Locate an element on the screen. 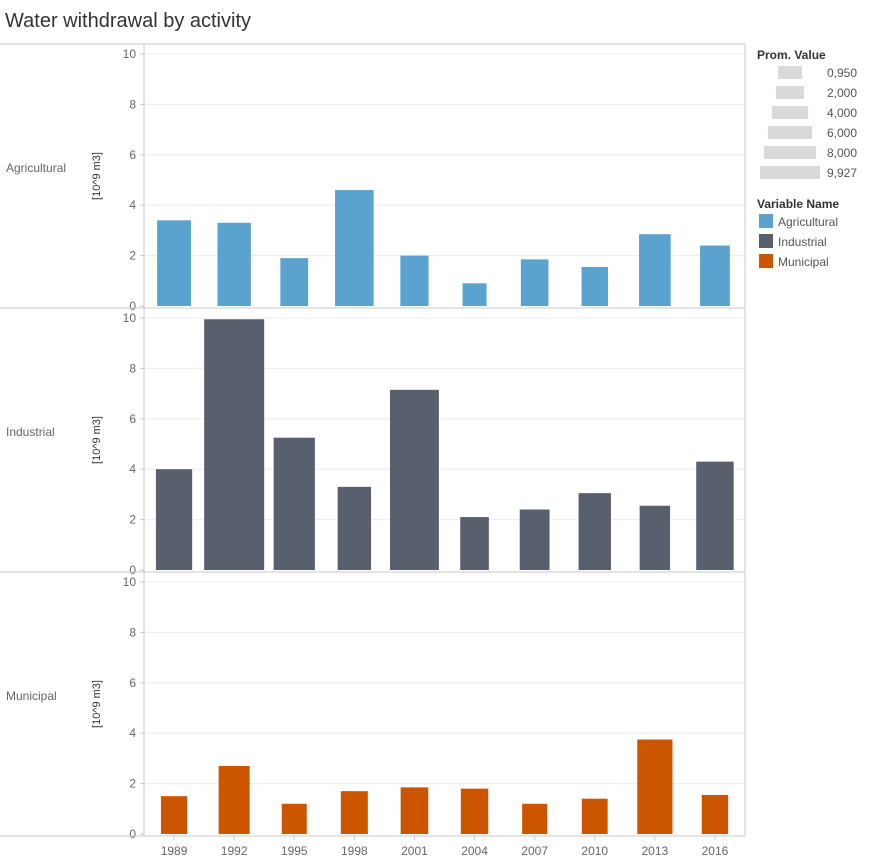 The width and height of the screenshot is (896, 858). x-tick-label: 1992 is located at coordinates (234, 851).